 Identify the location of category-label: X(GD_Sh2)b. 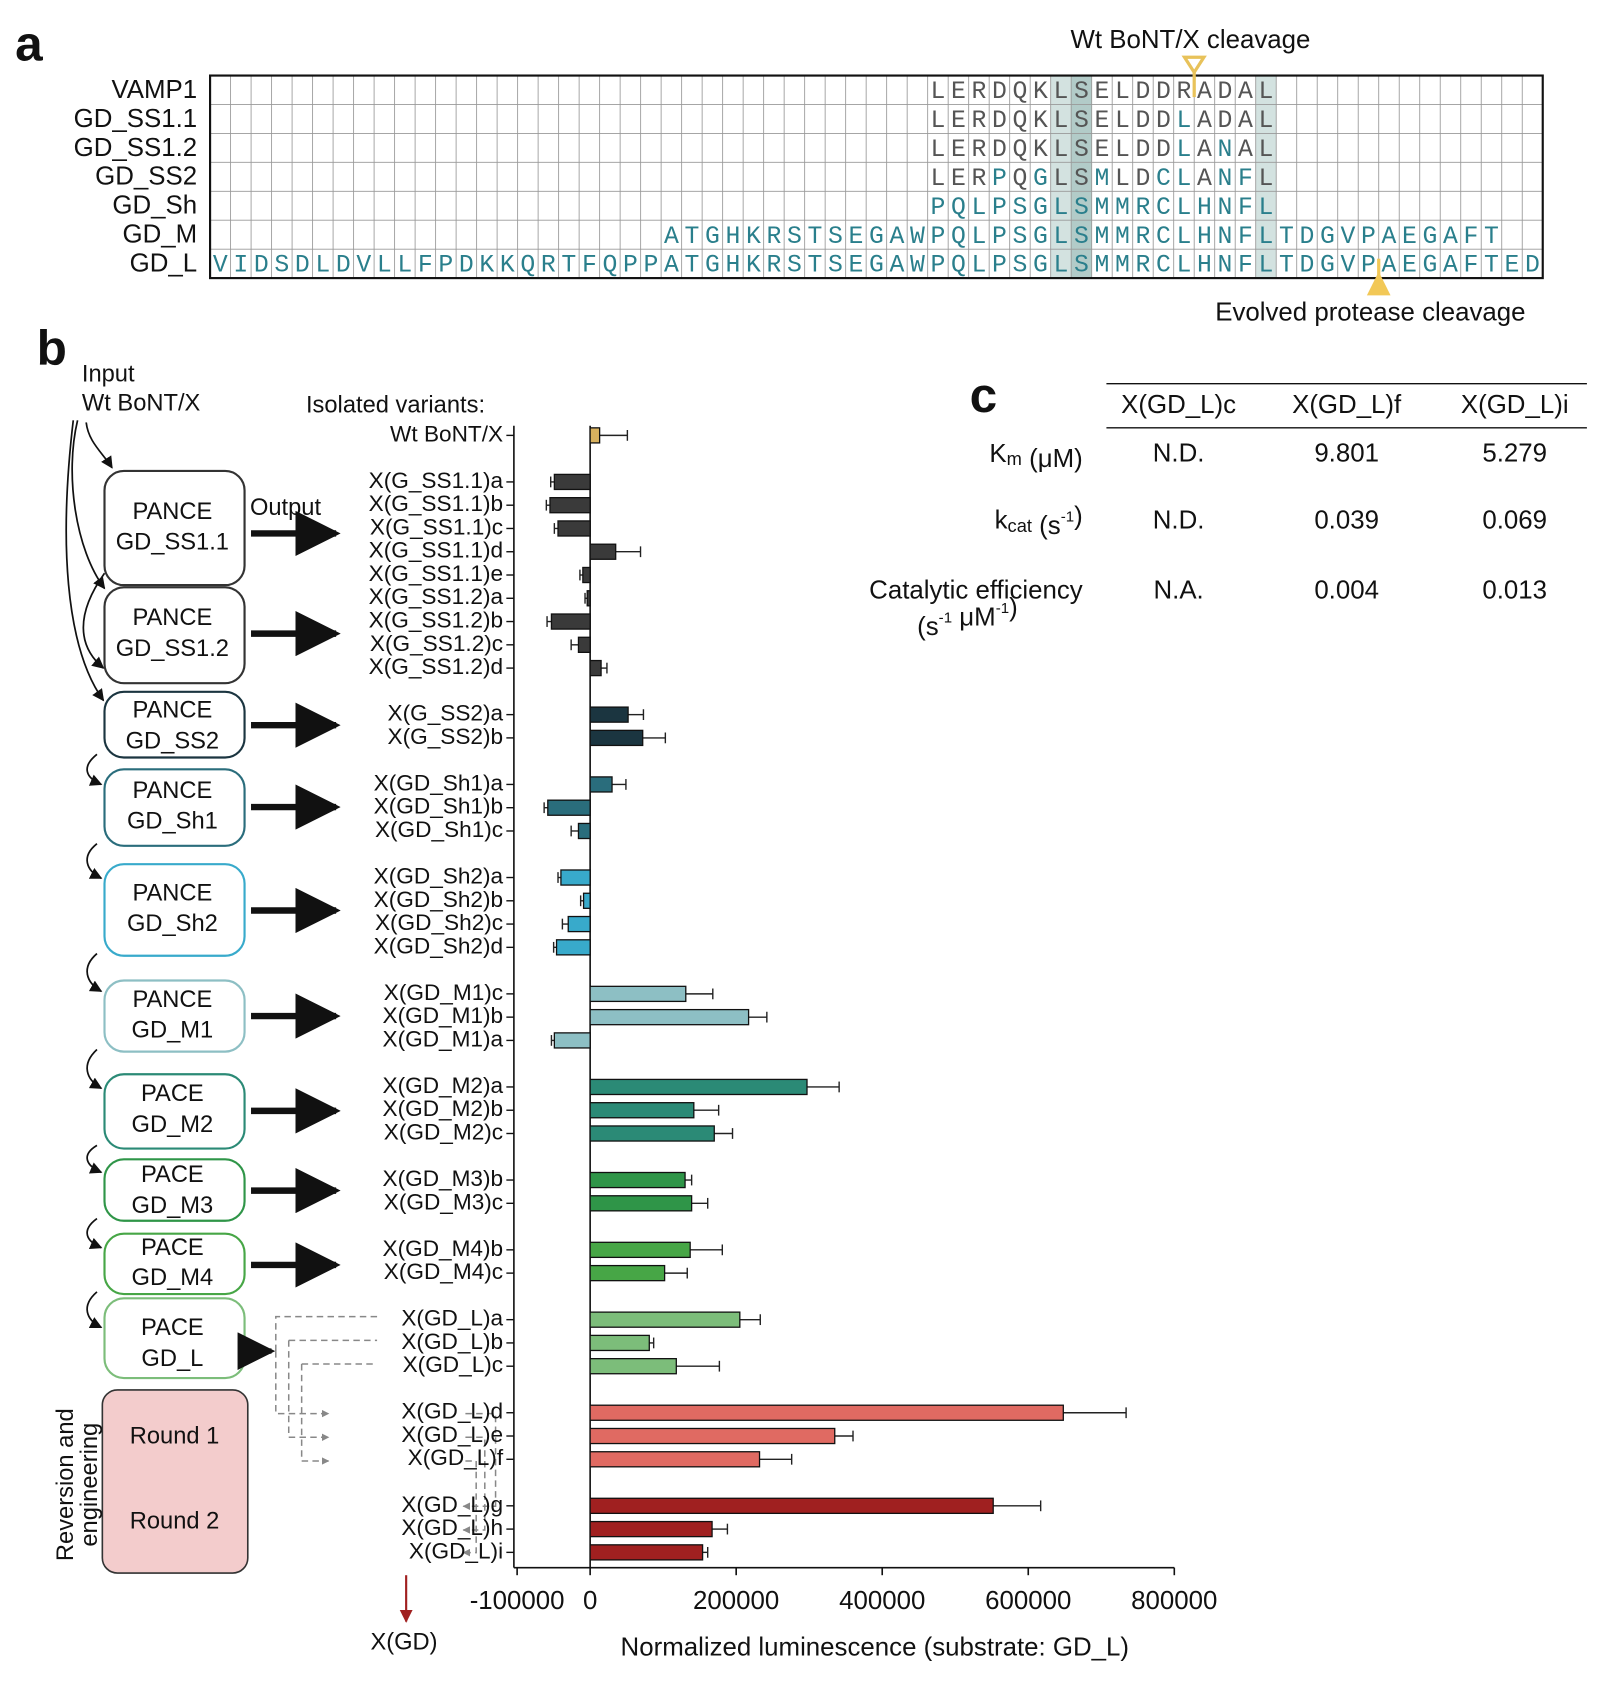
(438, 899).